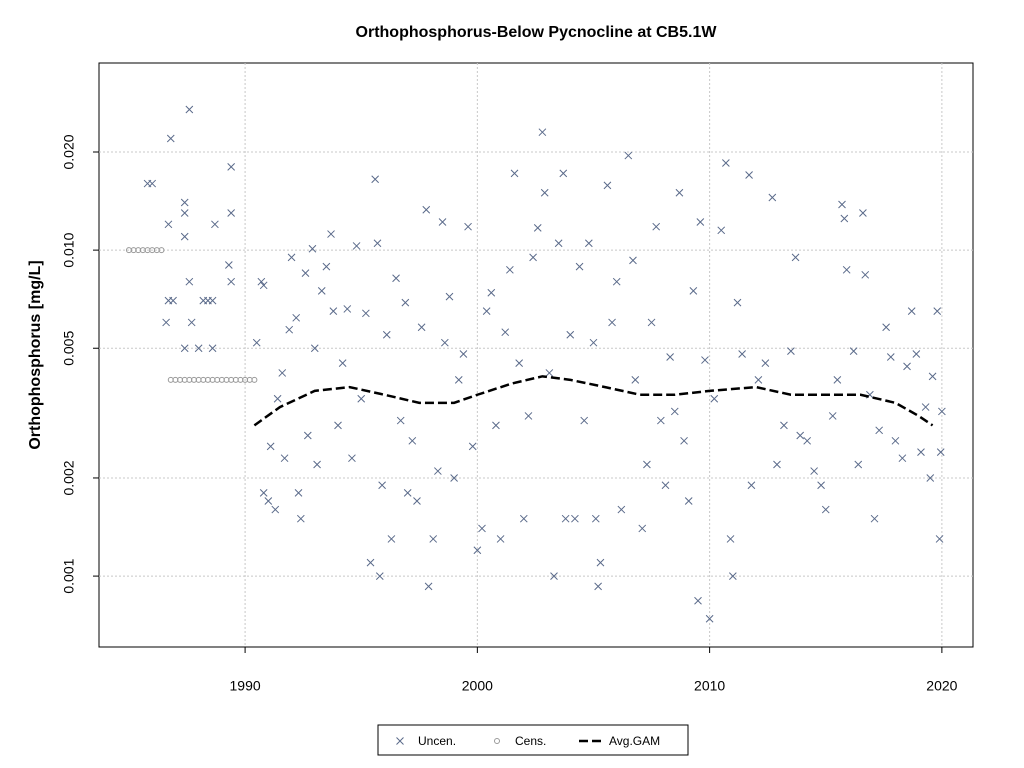 The height and width of the screenshot is (768, 1024). What do you see at coordinates (35, 354) in the screenshot?
I see `y-axis-label: Orthophosphorus [mg/L]` at bounding box center [35, 354].